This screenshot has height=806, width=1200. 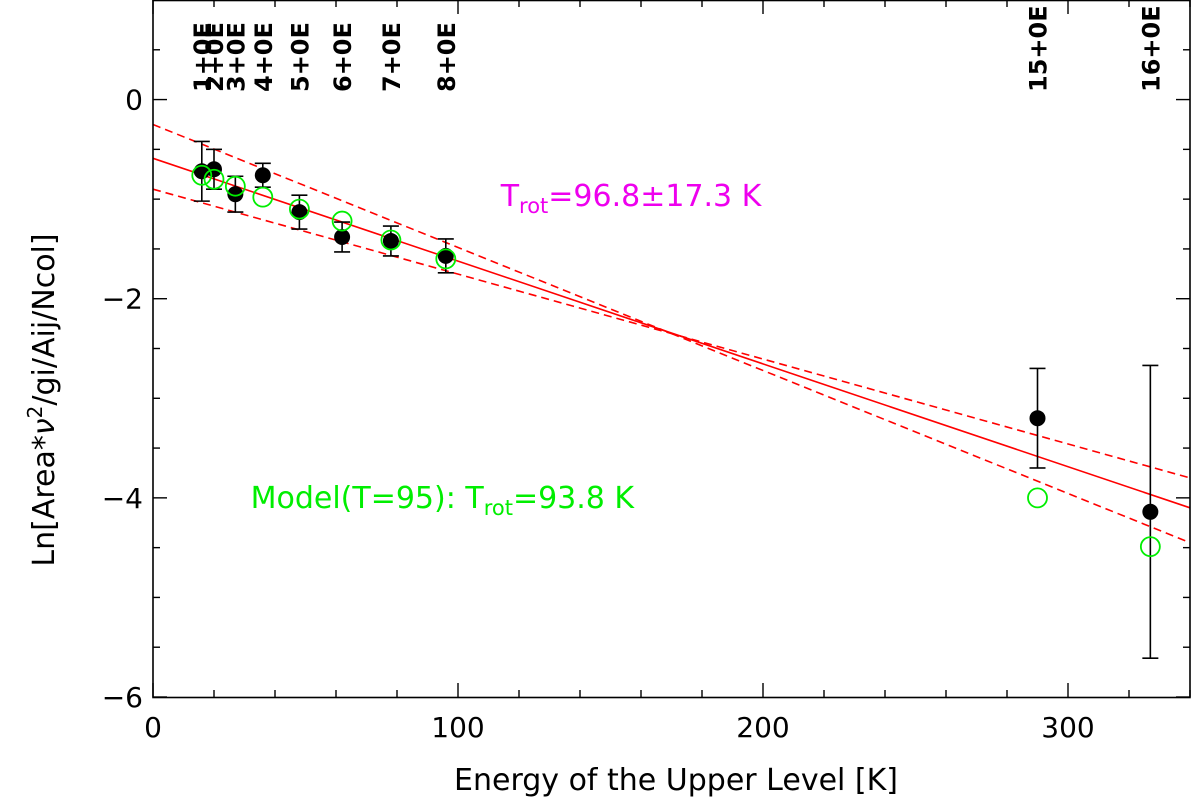 What do you see at coordinates (35, 412) in the screenshot?
I see `y-axis-title-sup: 2` at bounding box center [35, 412].